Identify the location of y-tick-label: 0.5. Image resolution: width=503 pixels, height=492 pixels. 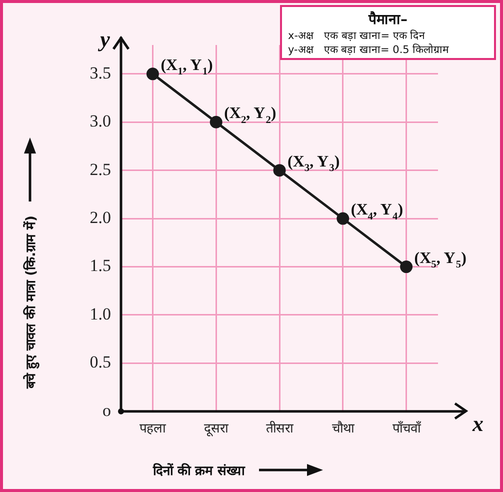
(100, 362).